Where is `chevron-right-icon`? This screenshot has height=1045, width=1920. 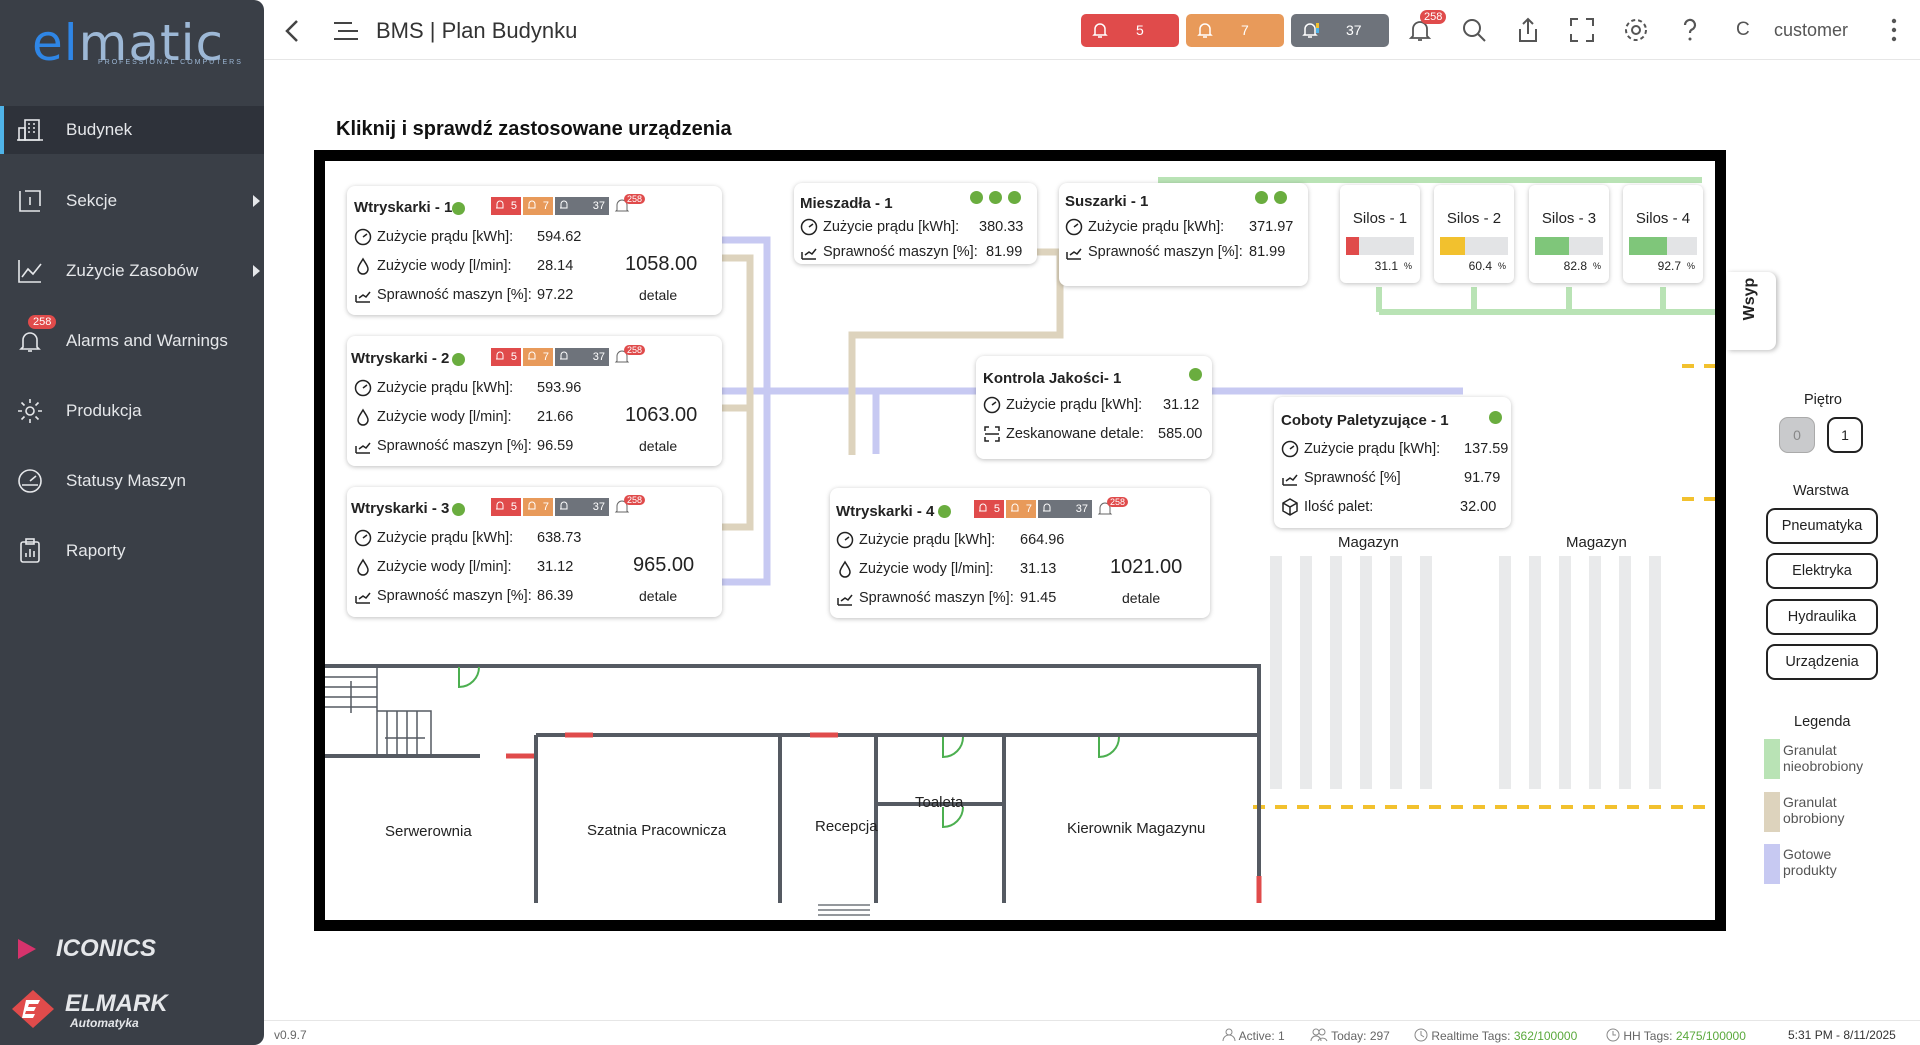
chevron-right-icon is located at coordinates (256, 271).